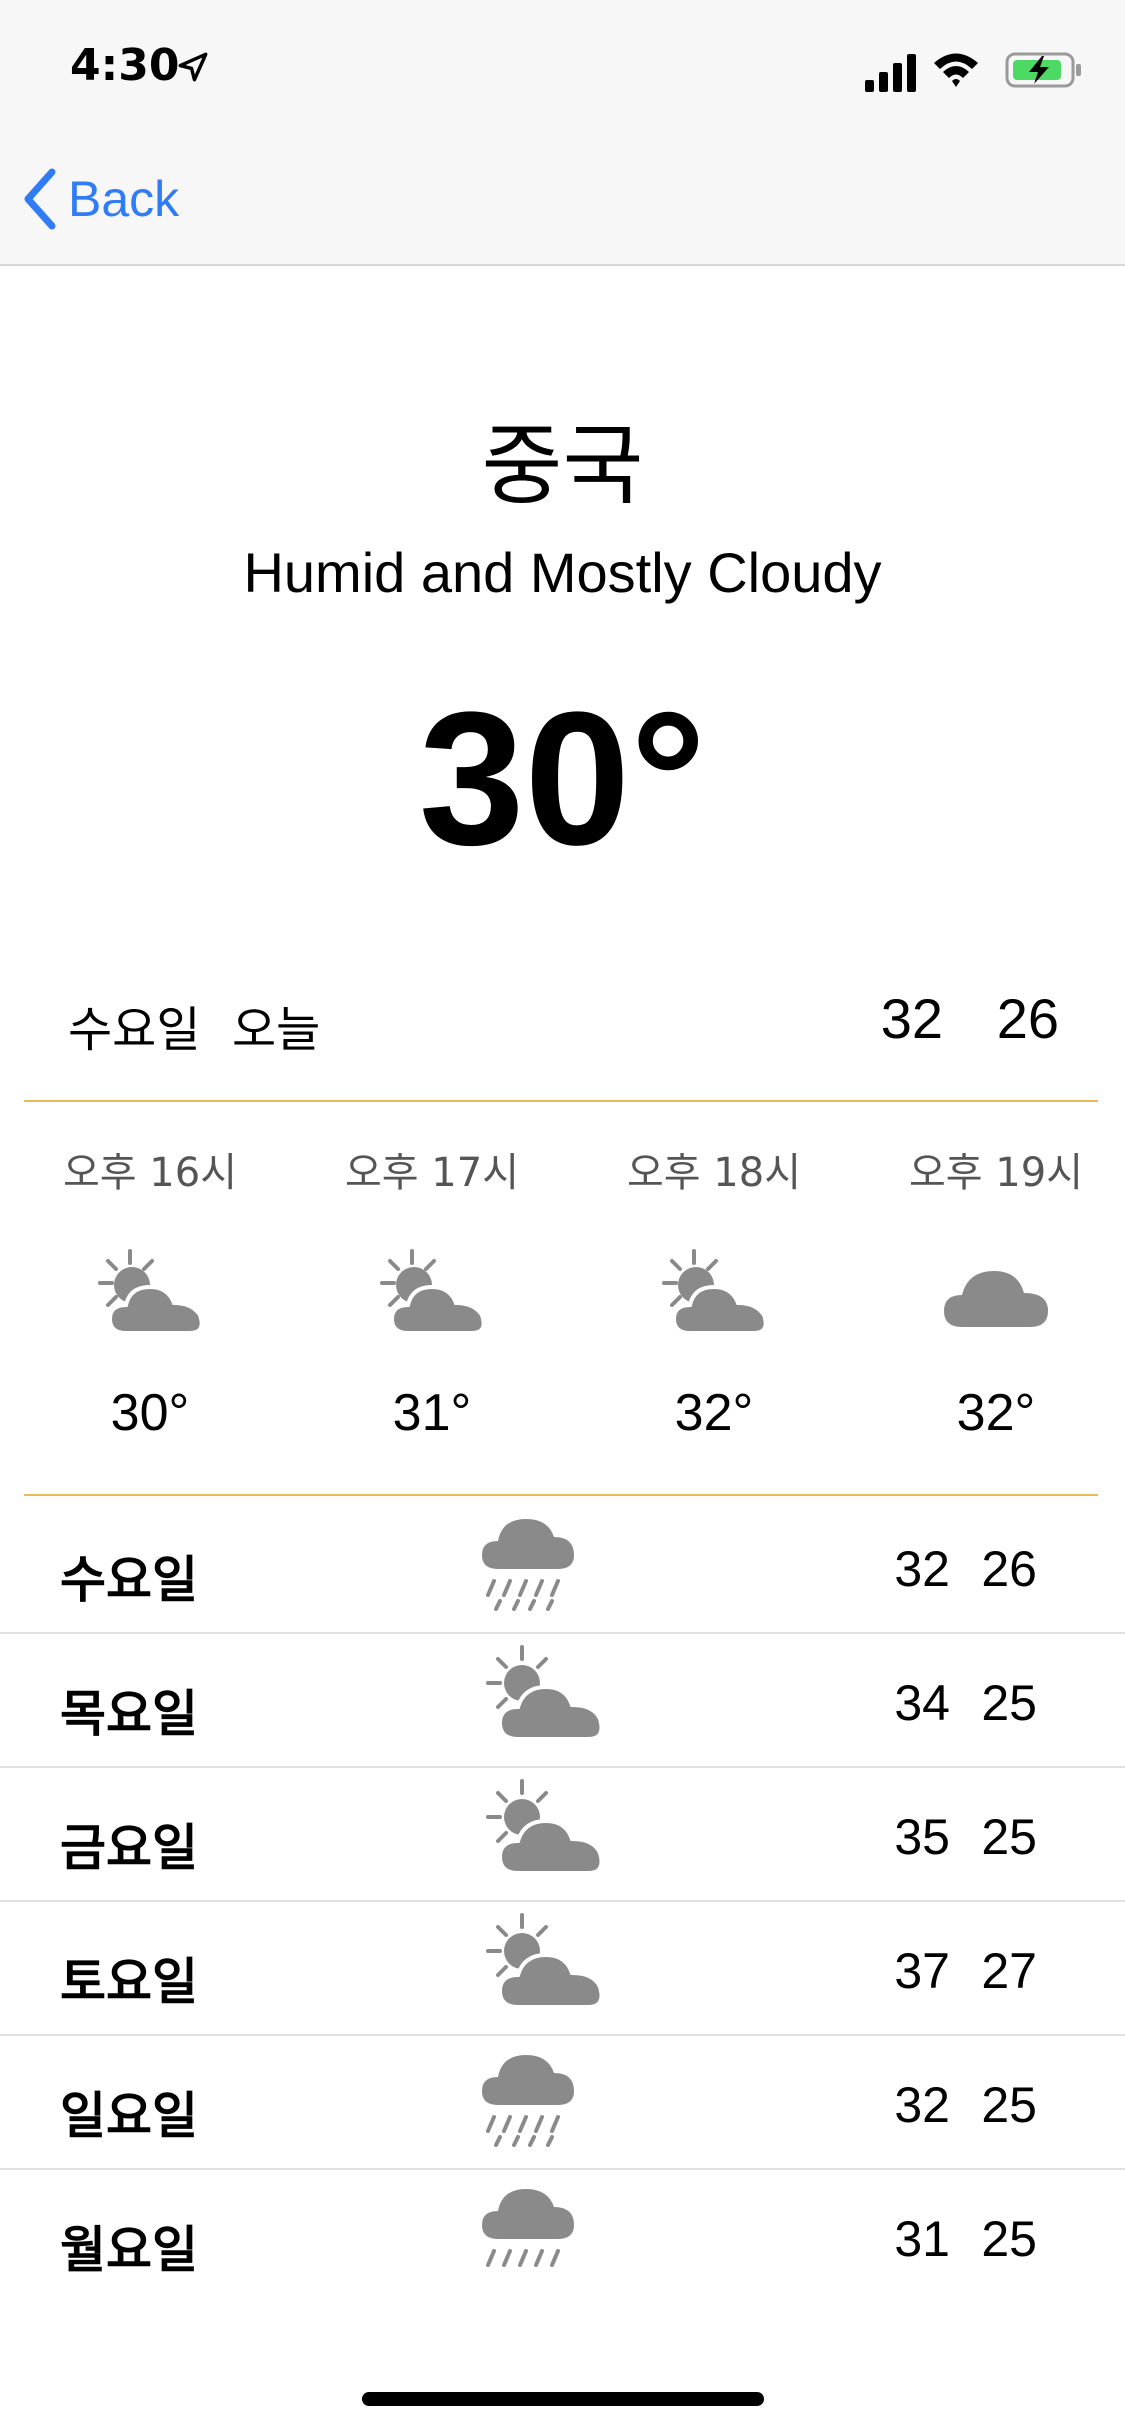  I want to click on daily-row: 목요일 34 25, so click(562, 1701).